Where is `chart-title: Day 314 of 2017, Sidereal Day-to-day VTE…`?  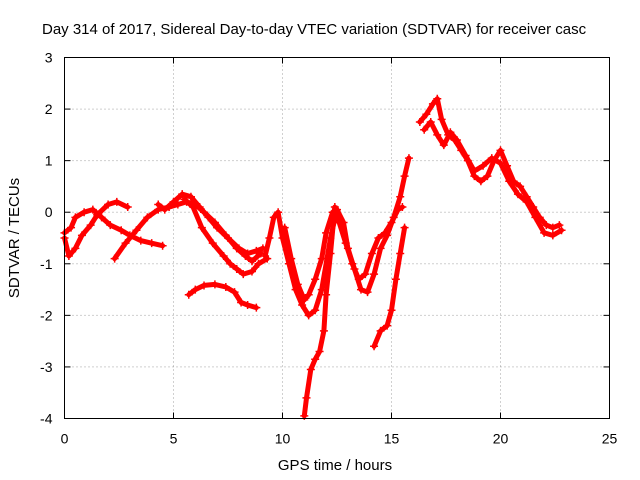
chart-title: Day 314 of 2017, Sidereal Day-to-day VTE… is located at coordinates (314, 29).